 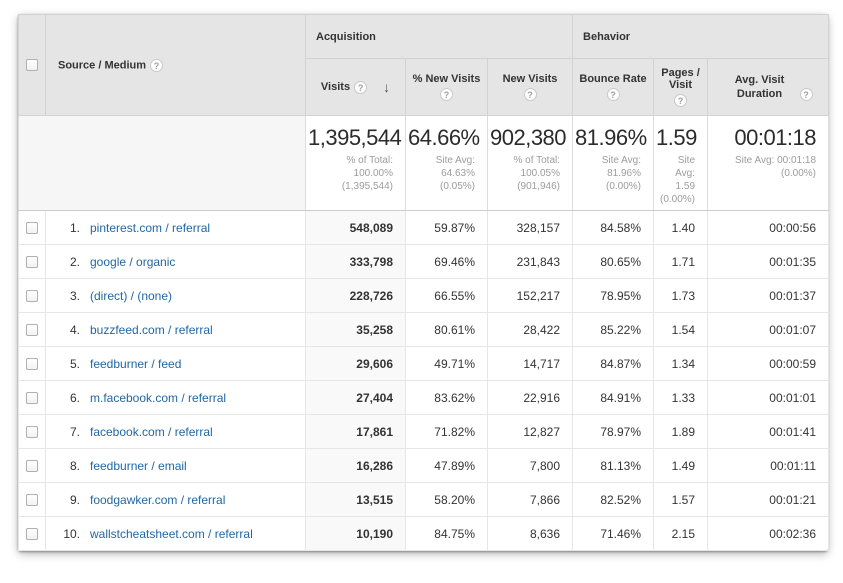 I want to click on new-visits-value: 28,422, so click(x=530, y=329).